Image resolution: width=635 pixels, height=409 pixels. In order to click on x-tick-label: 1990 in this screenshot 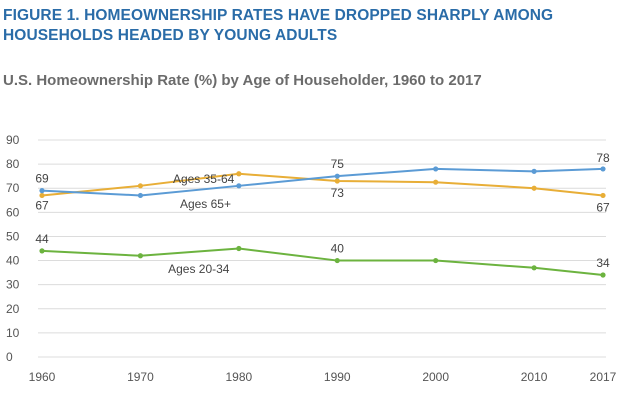, I will do `click(337, 377)`.